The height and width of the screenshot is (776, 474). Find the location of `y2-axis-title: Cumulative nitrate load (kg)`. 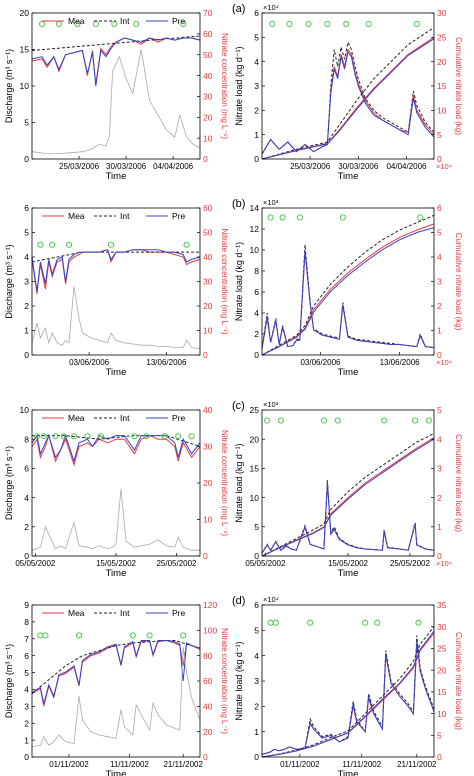

y2-axis-title: Cumulative nitrate load (kg) is located at coordinates (458, 483).